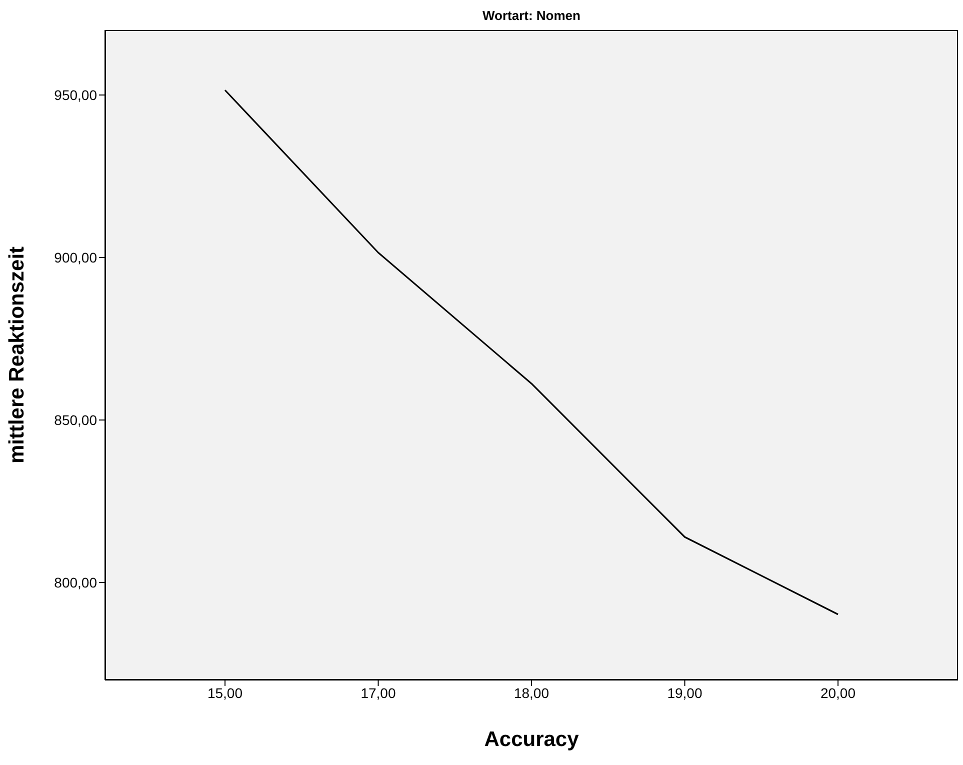 The width and height of the screenshot is (963, 765). Describe the element at coordinates (684, 692) in the screenshot. I see `x-tick-label: 19,00` at that location.